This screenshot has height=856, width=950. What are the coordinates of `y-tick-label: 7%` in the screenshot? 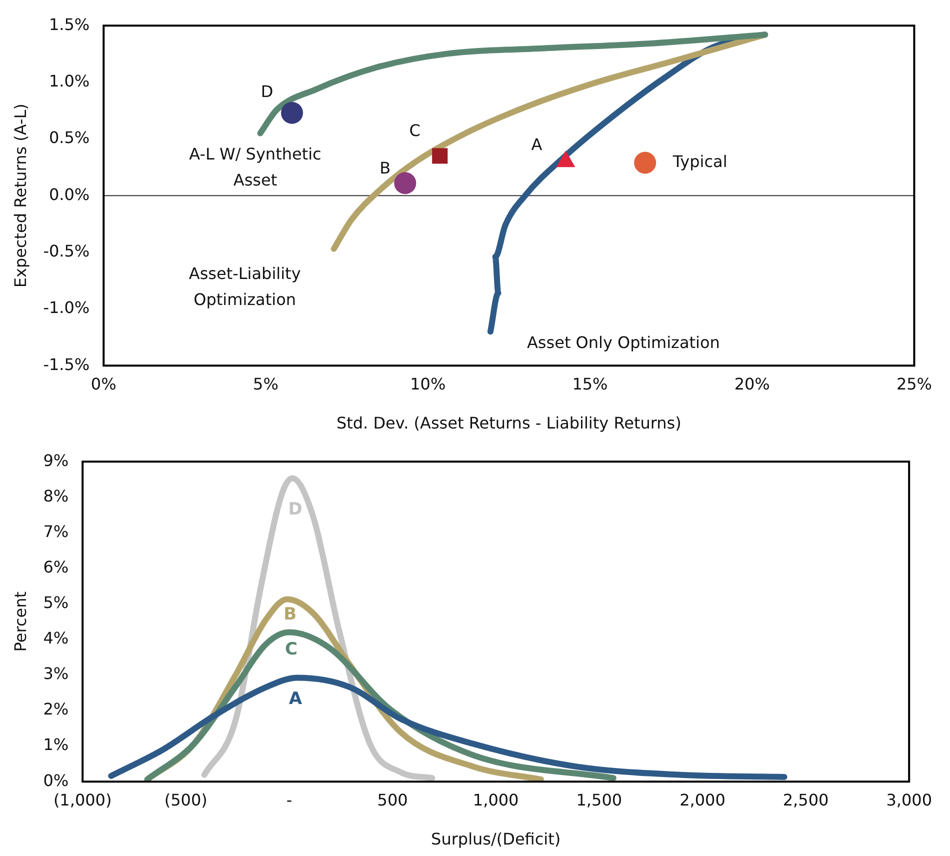 It's located at (56, 531).